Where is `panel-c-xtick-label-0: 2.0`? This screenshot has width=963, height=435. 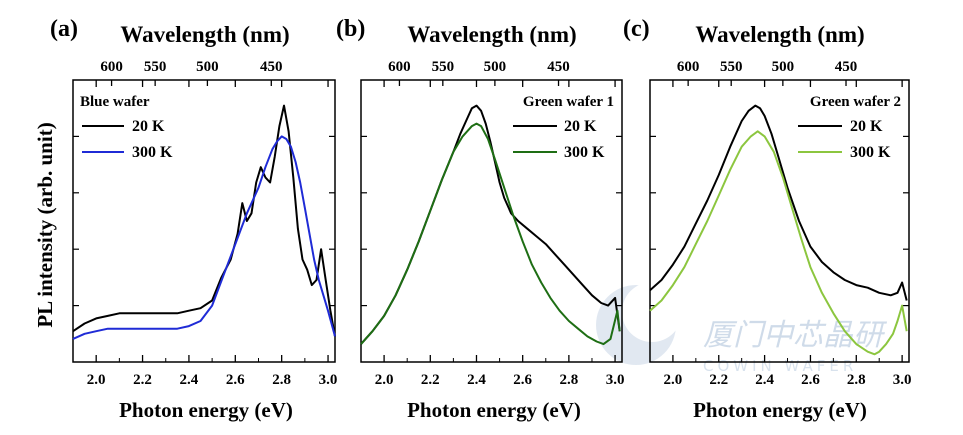 panel-c-xtick-label-0: 2.0 is located at coordinates (673, 380).